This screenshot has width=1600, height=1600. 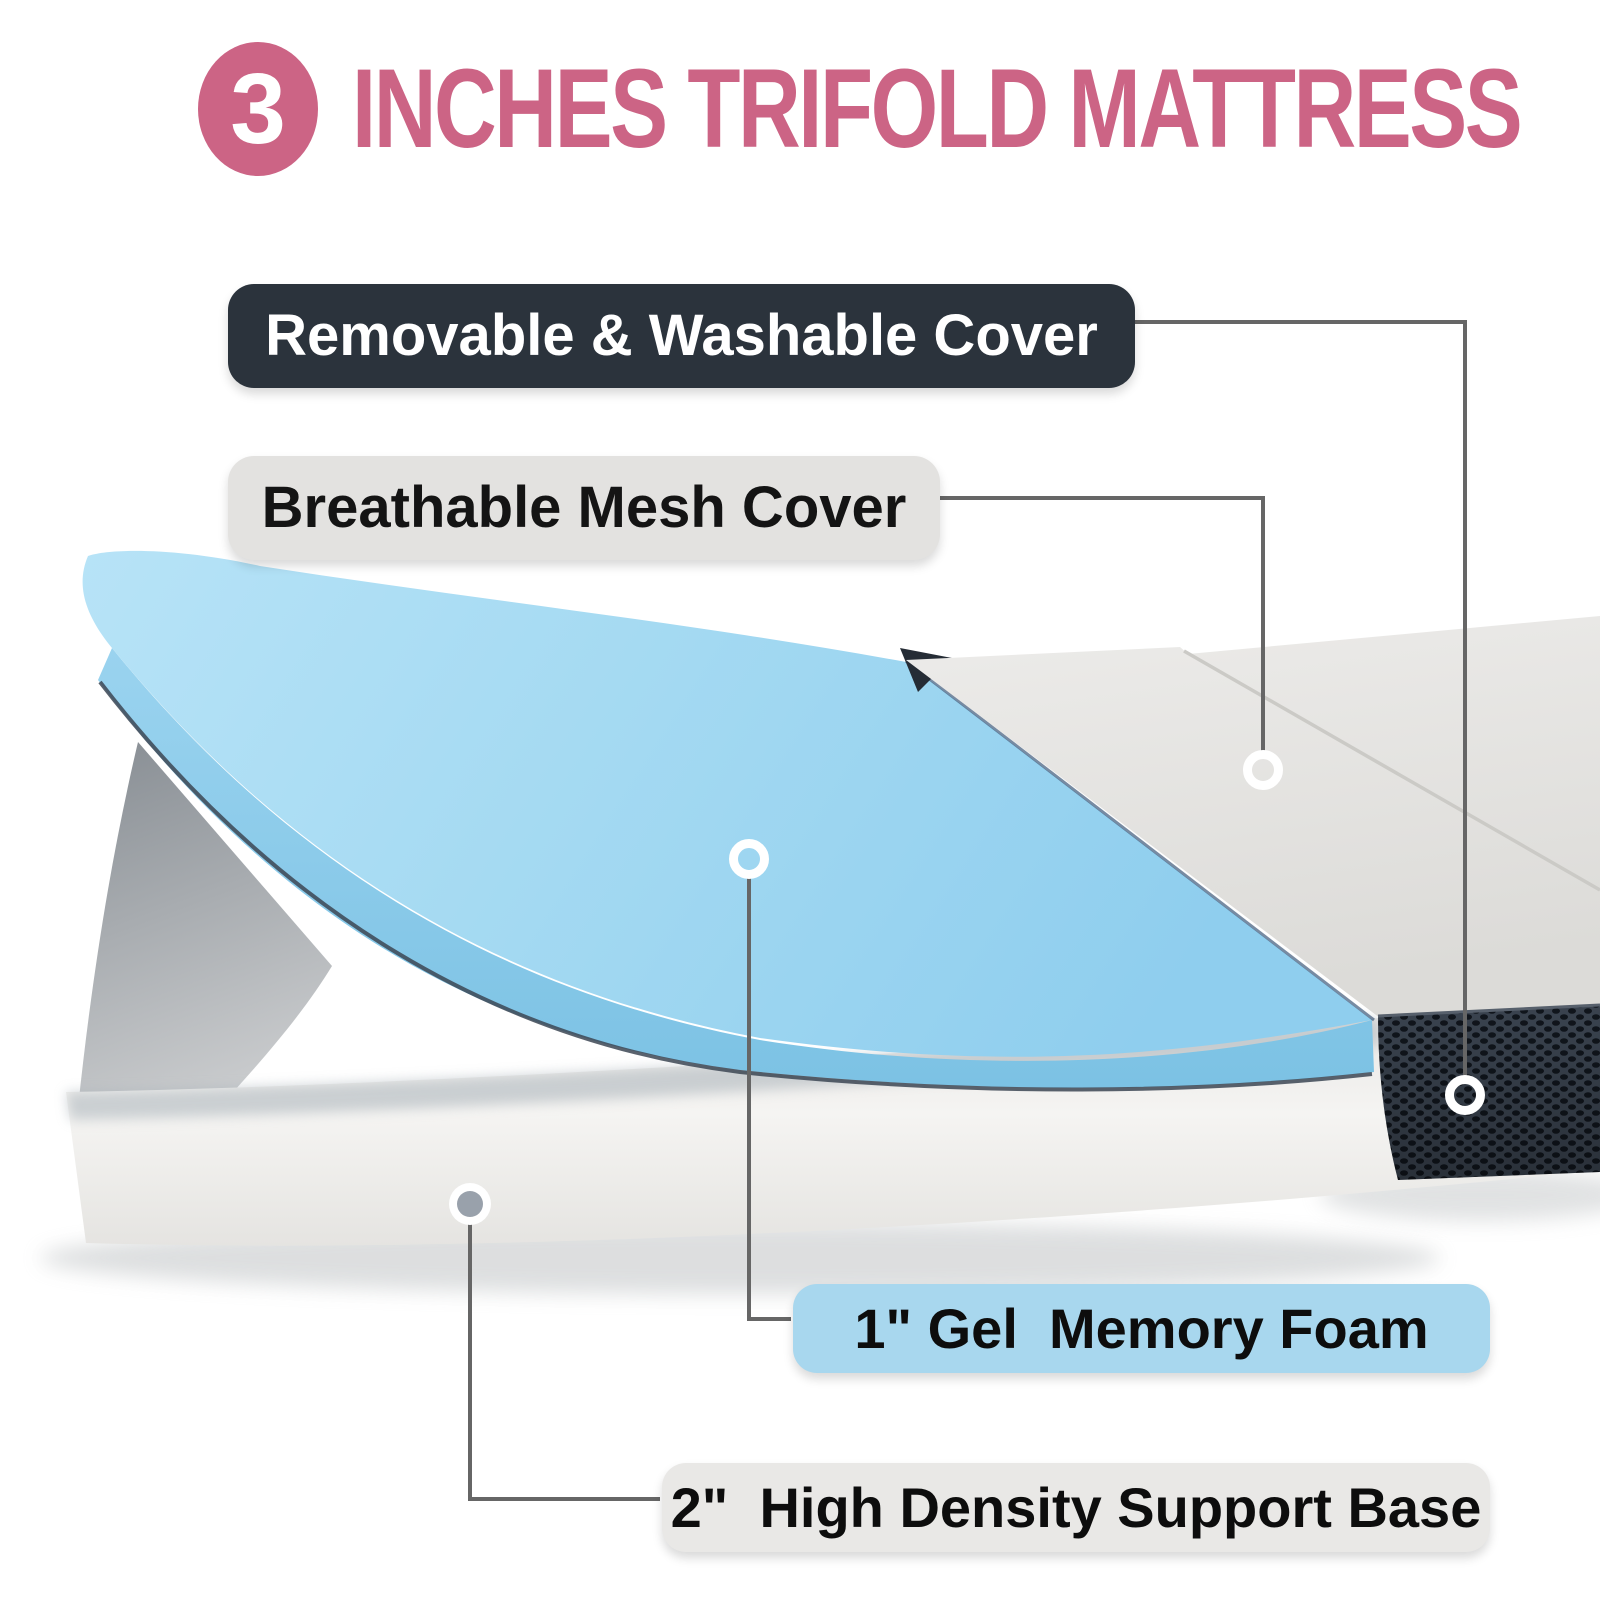 I want to click on callout-high-density-support-base: 2" High Density Support Base, so click(x=1076, y=1507).